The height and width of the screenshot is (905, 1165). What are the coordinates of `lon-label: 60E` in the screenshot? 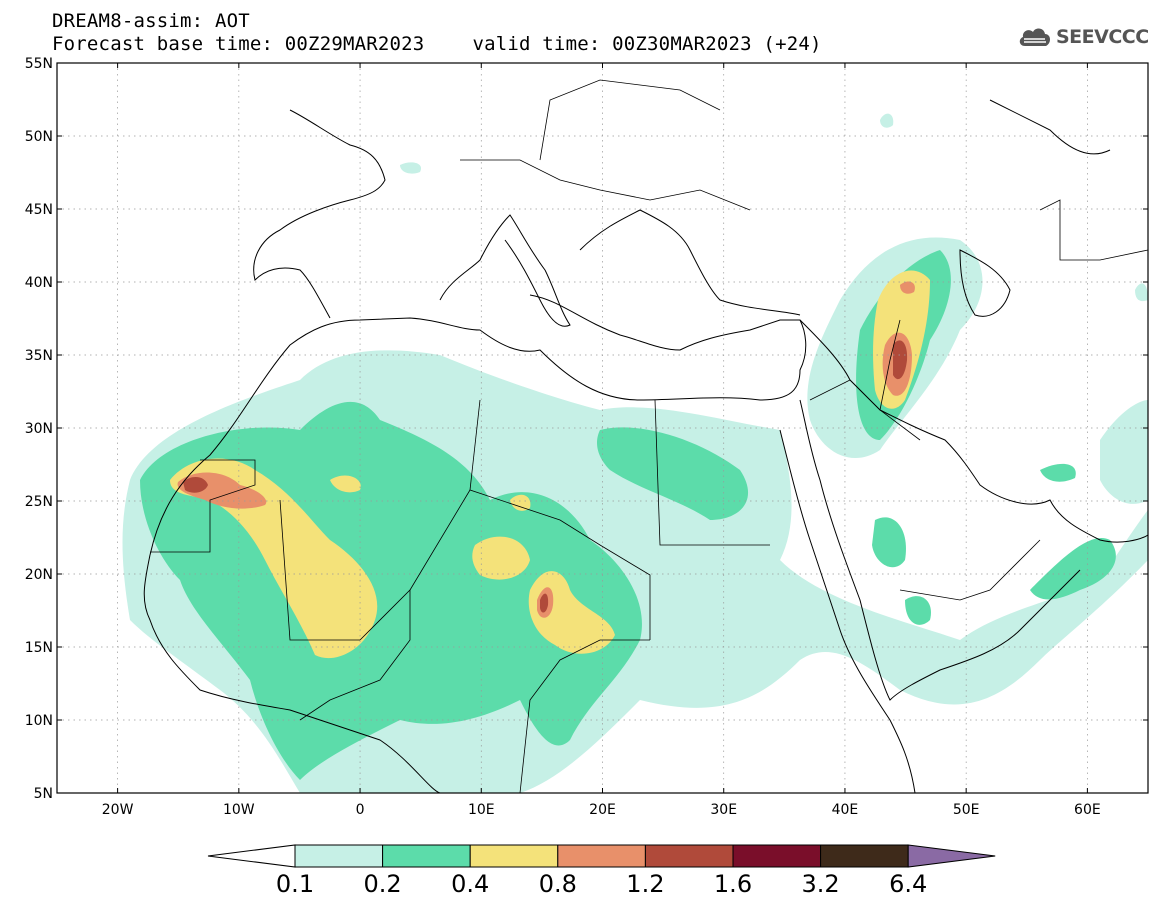 It's located at (1087, 810).